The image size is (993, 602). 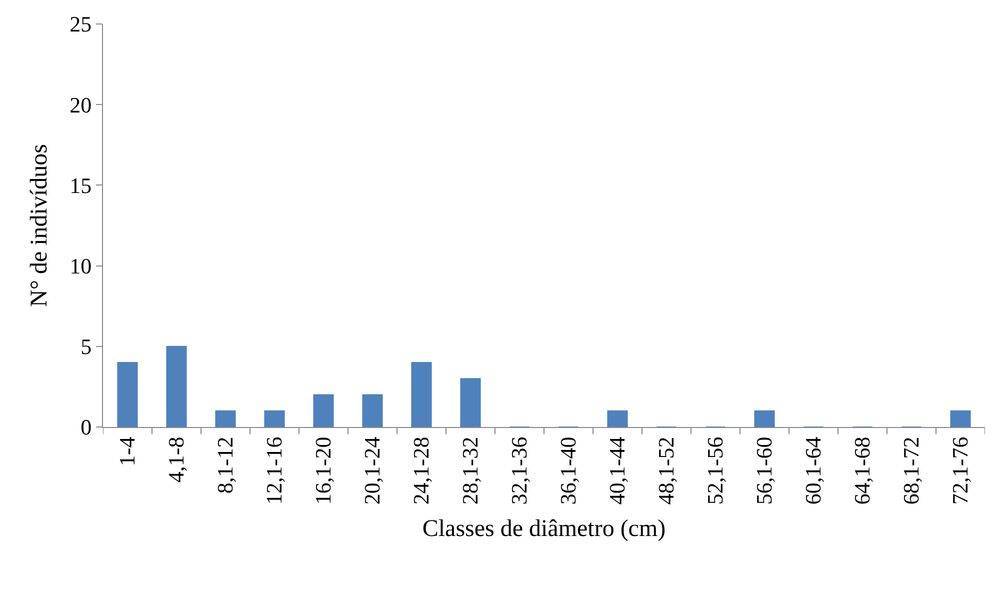 I want to click on x-tick-label: 20,1-24, so click(x=372, y=470).